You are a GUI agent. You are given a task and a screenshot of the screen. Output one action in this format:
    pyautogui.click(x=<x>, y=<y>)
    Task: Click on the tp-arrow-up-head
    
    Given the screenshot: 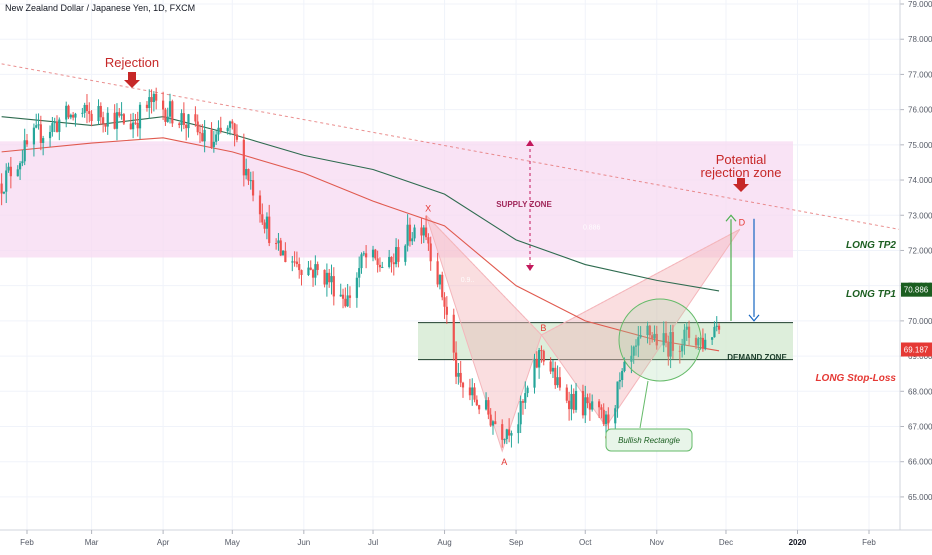 What is the action you would take?
    pyautogui.click(x=731, y=218)
    